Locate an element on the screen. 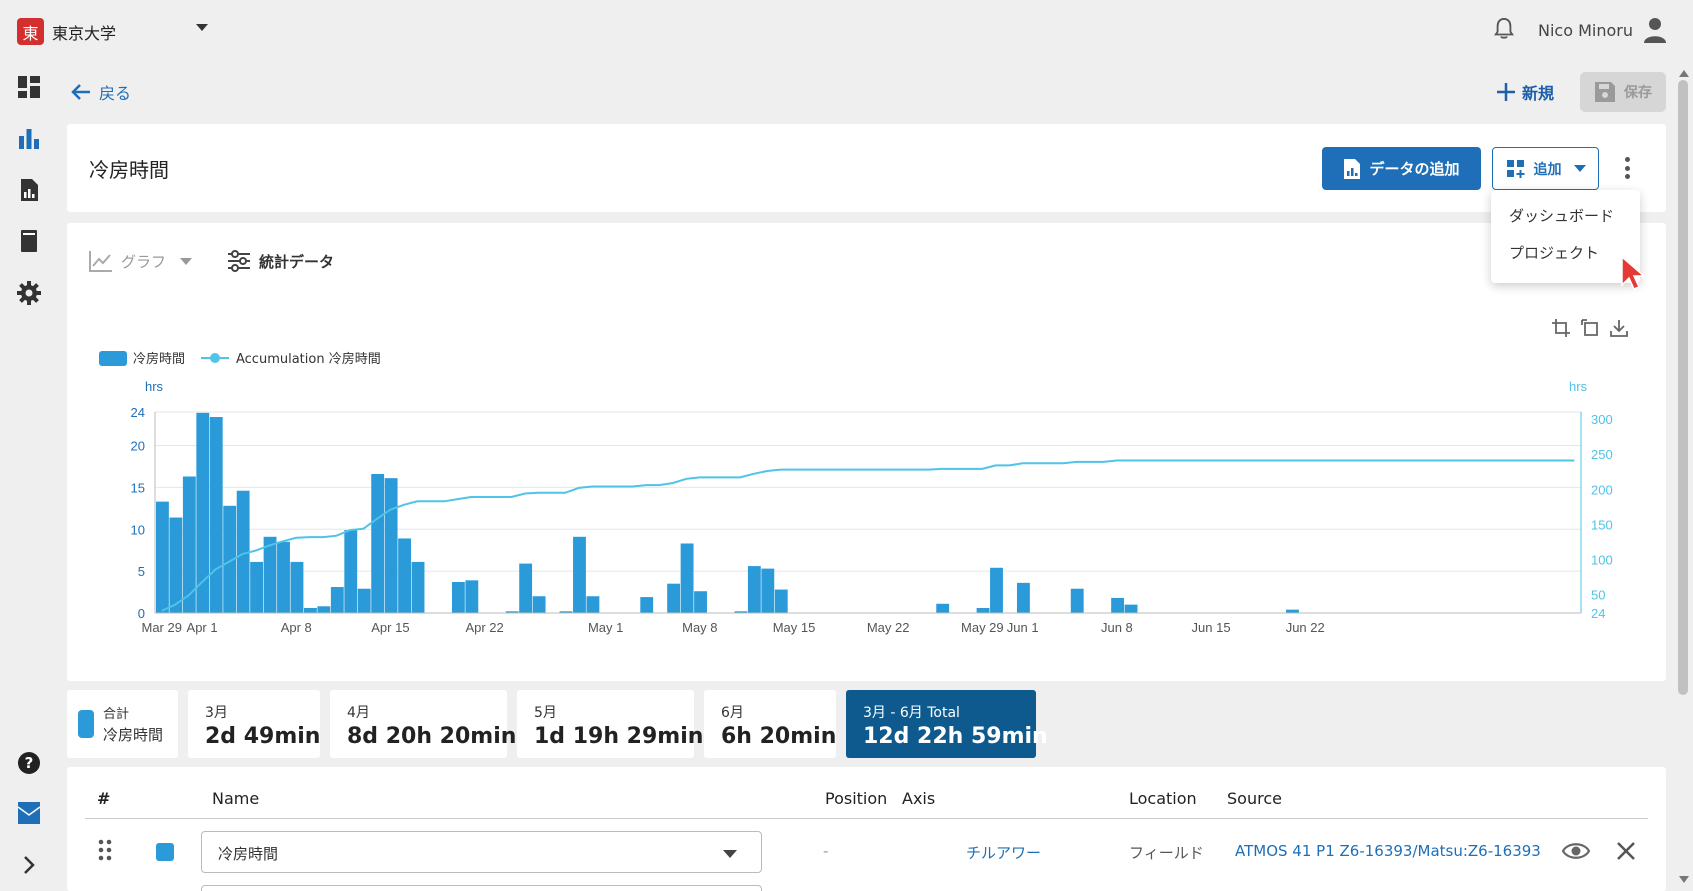 This screenshot has height=891, width=1693. org-logo: 東 is located at coordinates (30, 31).